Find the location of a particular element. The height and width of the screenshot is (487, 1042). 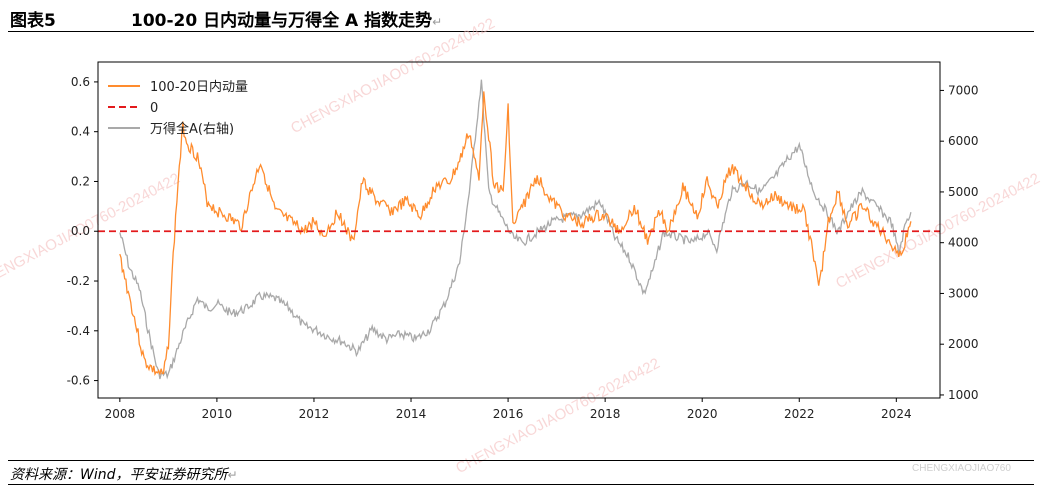

y-right-tick-label: 5000 is located at coordinates (963, 192).